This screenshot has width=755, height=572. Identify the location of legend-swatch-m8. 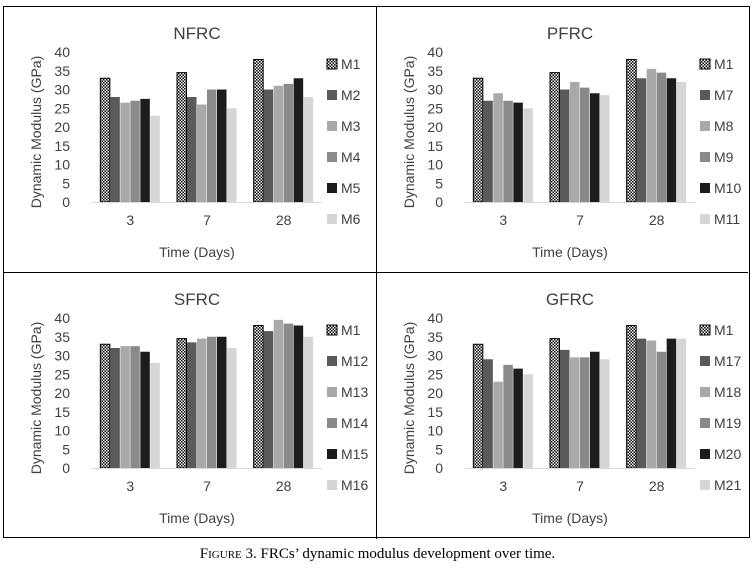
(705, 126).